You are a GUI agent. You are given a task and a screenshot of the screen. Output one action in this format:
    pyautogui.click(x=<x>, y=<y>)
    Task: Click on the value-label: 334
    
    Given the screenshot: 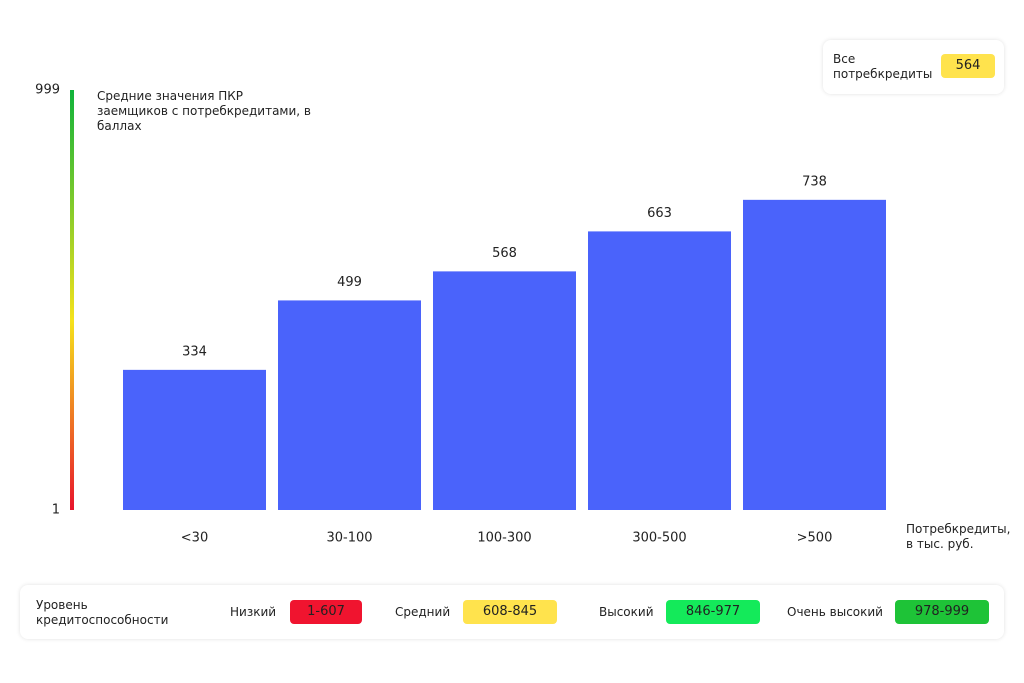 What is the action you would take?
    pyautogui.click(x=194, y=351)
    